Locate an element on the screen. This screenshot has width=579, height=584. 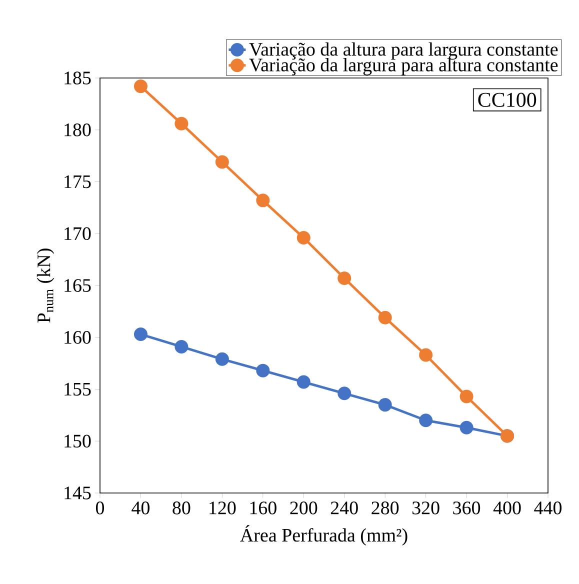
y-tick-label: 185 is located at coordinates (77, 78).